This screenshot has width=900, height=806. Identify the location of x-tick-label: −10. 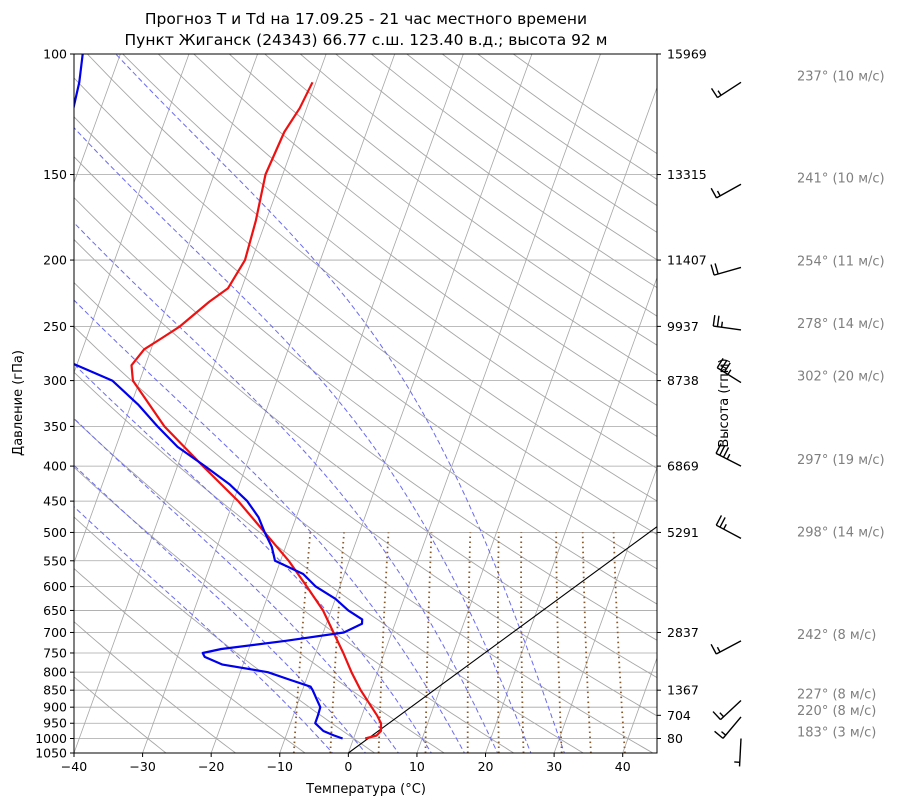
(280, 766).